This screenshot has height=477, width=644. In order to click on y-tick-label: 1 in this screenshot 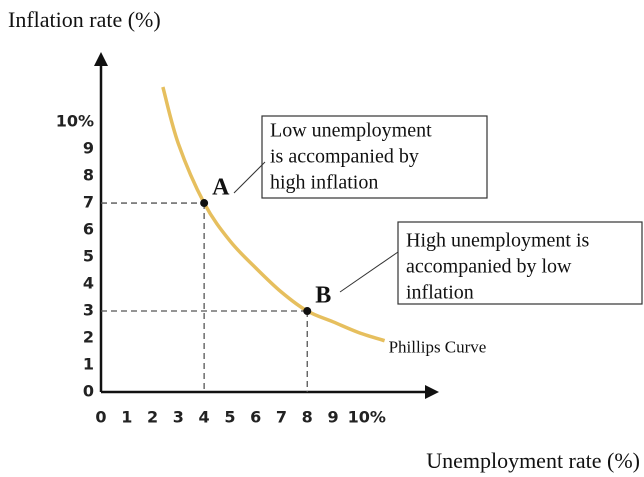, I will do `click(88, 364)`.